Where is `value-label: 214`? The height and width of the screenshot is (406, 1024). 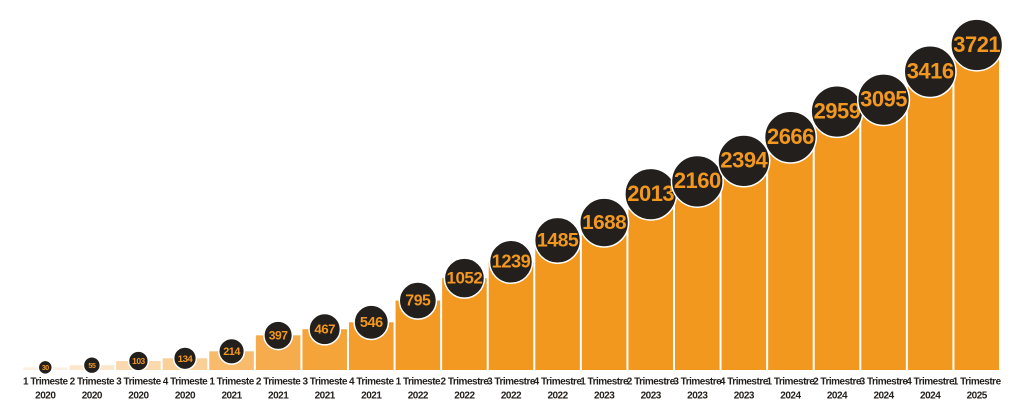 value-label: 214 is located at coordinates (231, 352).